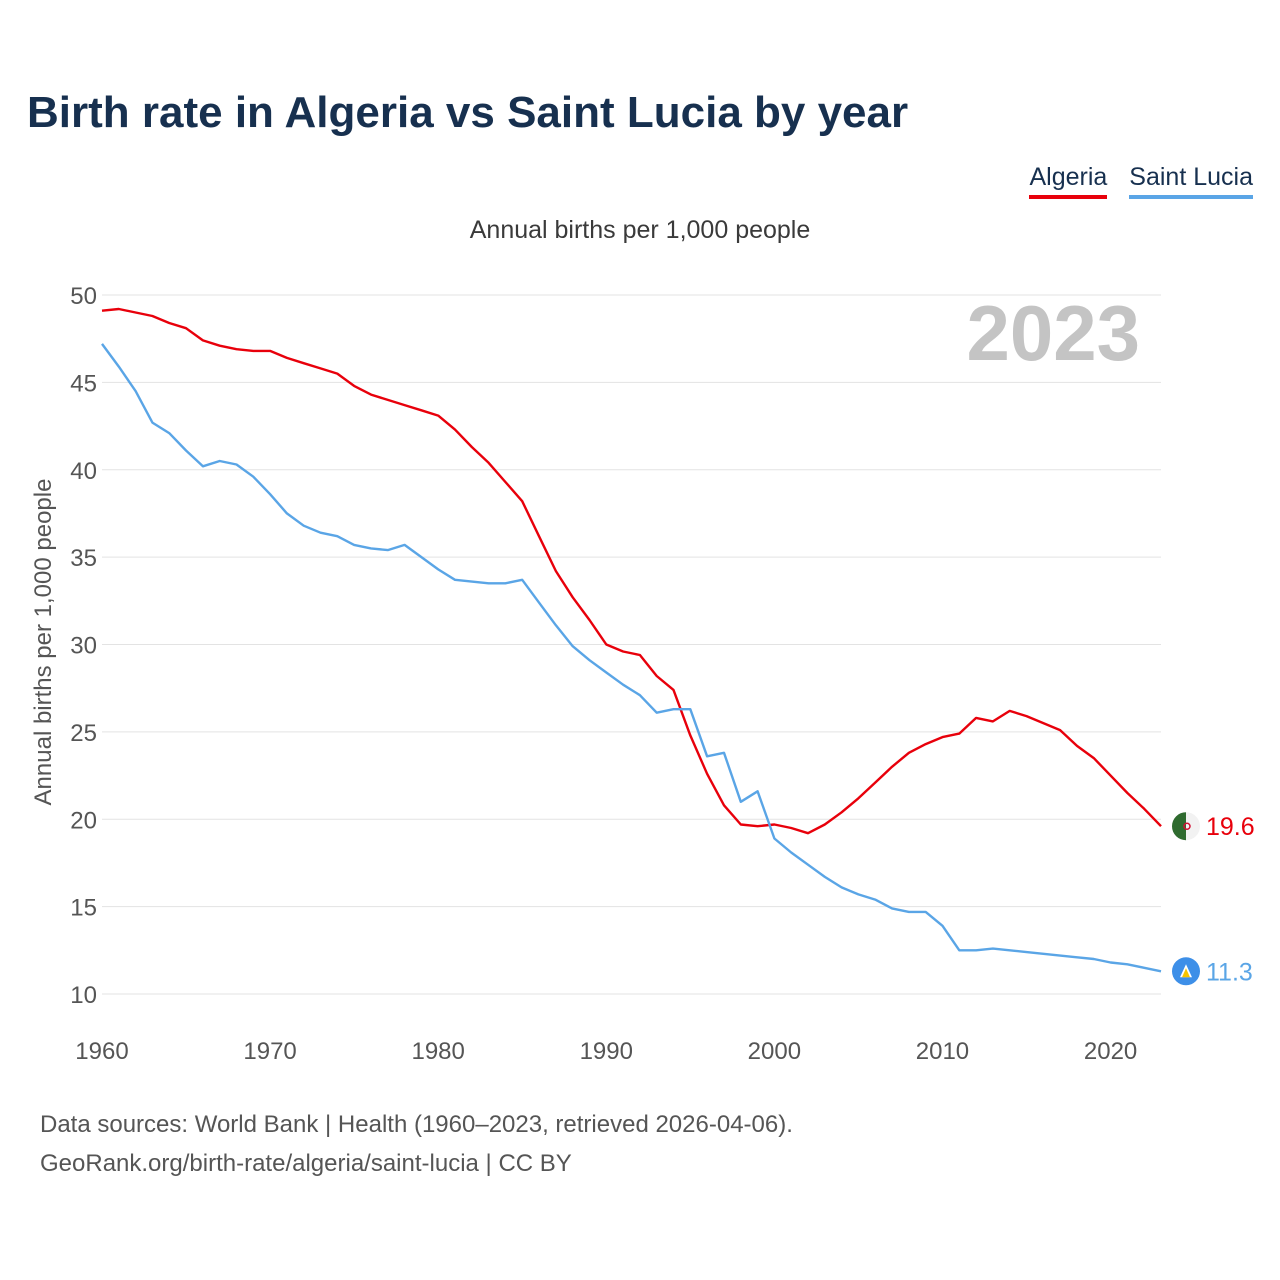  I want to click on legend-item-algeria: Algeria, so click(1068, 181).